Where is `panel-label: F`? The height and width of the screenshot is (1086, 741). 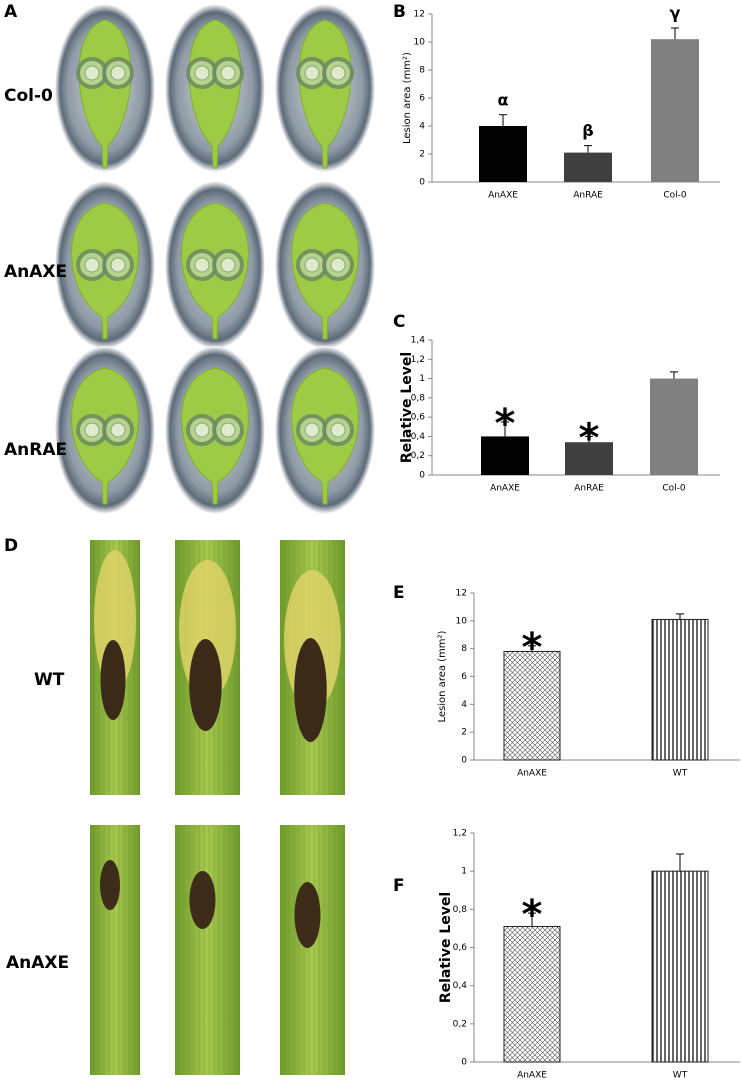 panel-label: F is located at coordinates (399, 886).